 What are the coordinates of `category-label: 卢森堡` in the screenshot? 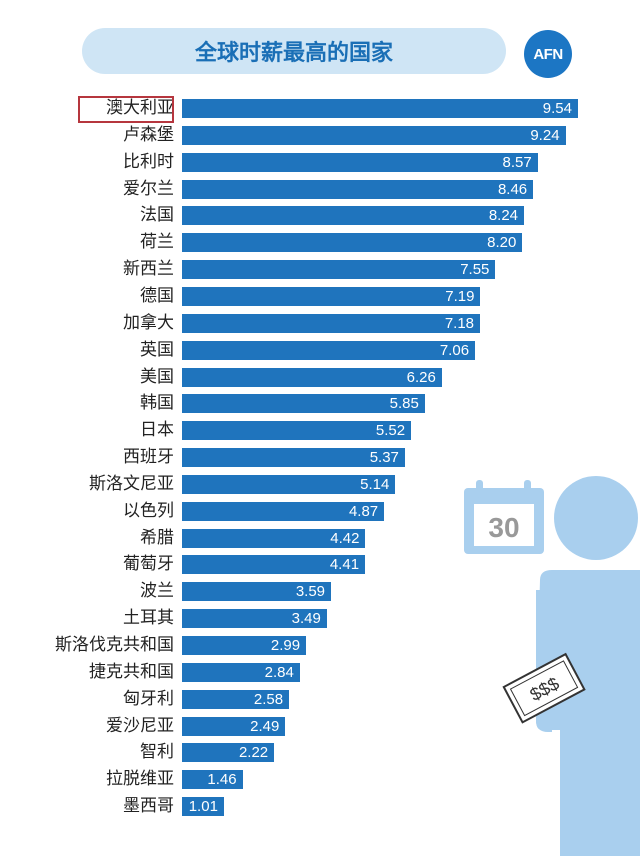 It's located at (148, 134).